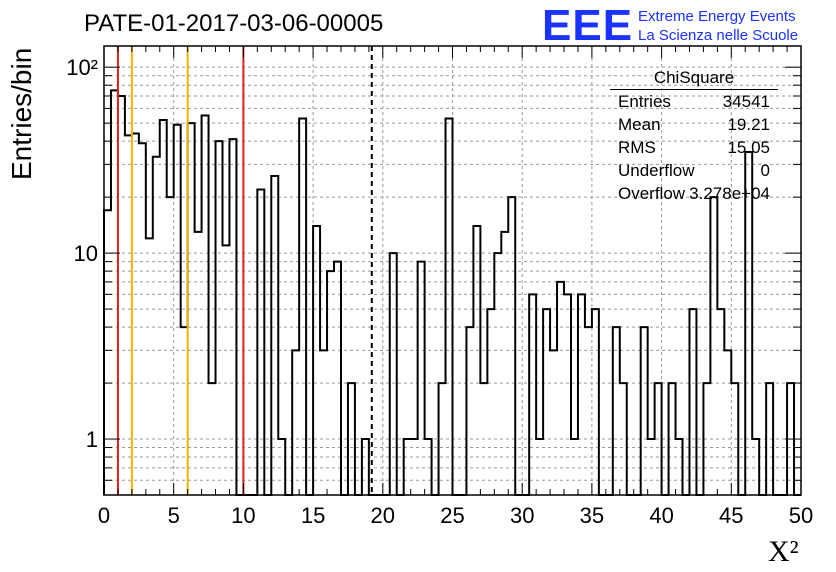 This screenshot has height=572, width=836. What do you see at coordinates (694, 147) in the screenshot?
I see `stats-row-rms: RMS 15.05` at bounding box center [694, 147].